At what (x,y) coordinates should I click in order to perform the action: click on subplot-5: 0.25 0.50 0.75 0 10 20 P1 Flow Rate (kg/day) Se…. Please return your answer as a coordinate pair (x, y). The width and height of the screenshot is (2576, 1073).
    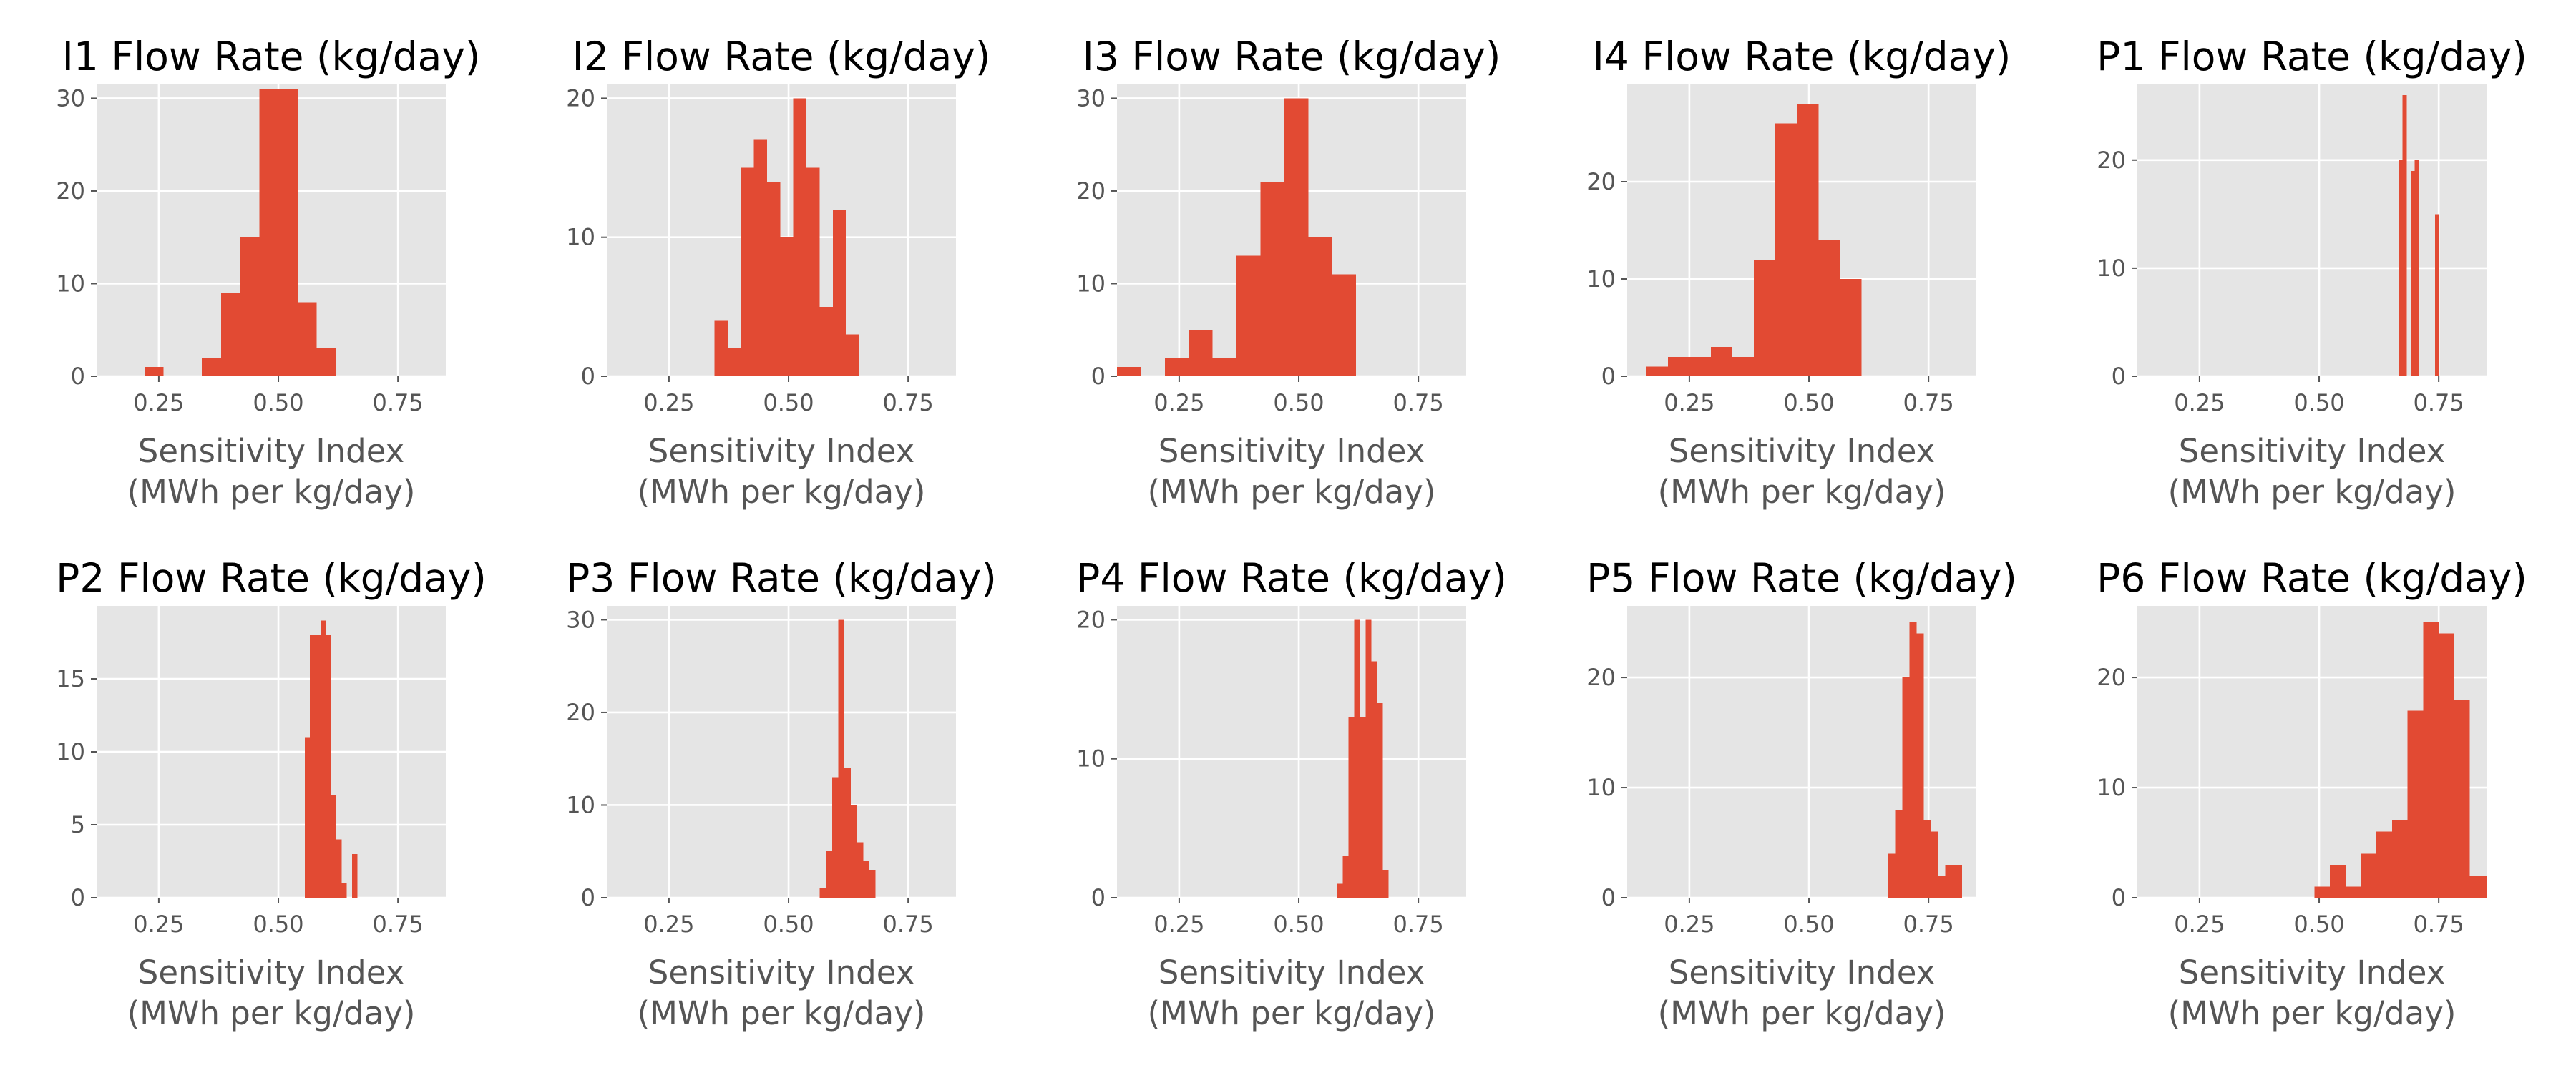
    Looking at the image, I should click on (2312, 272).